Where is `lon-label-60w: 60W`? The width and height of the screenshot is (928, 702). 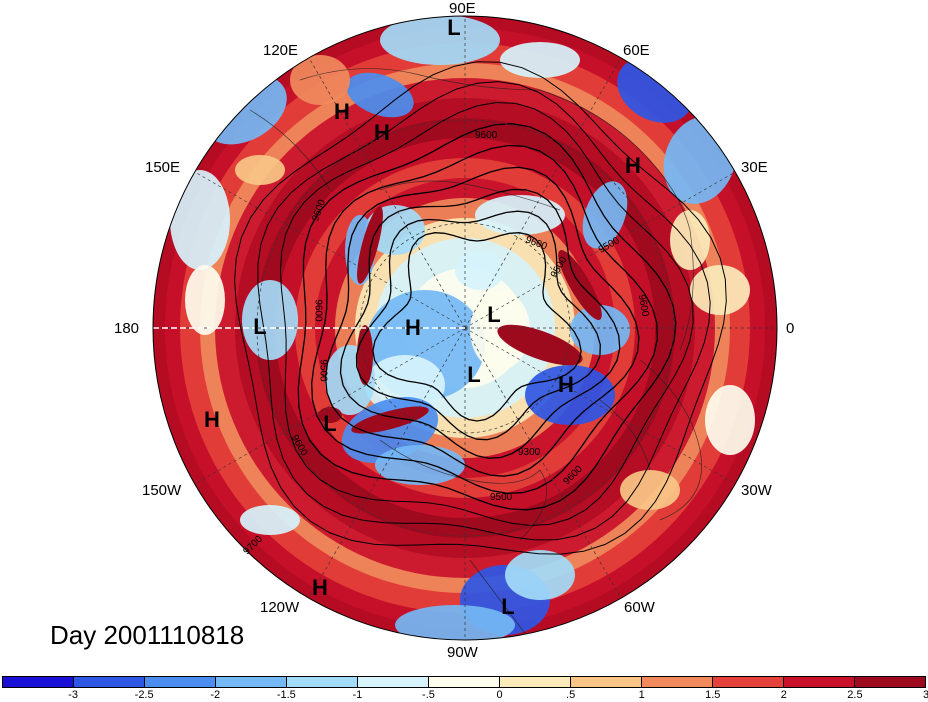 lon-label-60w: 60W is located at coordinates (639, 607).